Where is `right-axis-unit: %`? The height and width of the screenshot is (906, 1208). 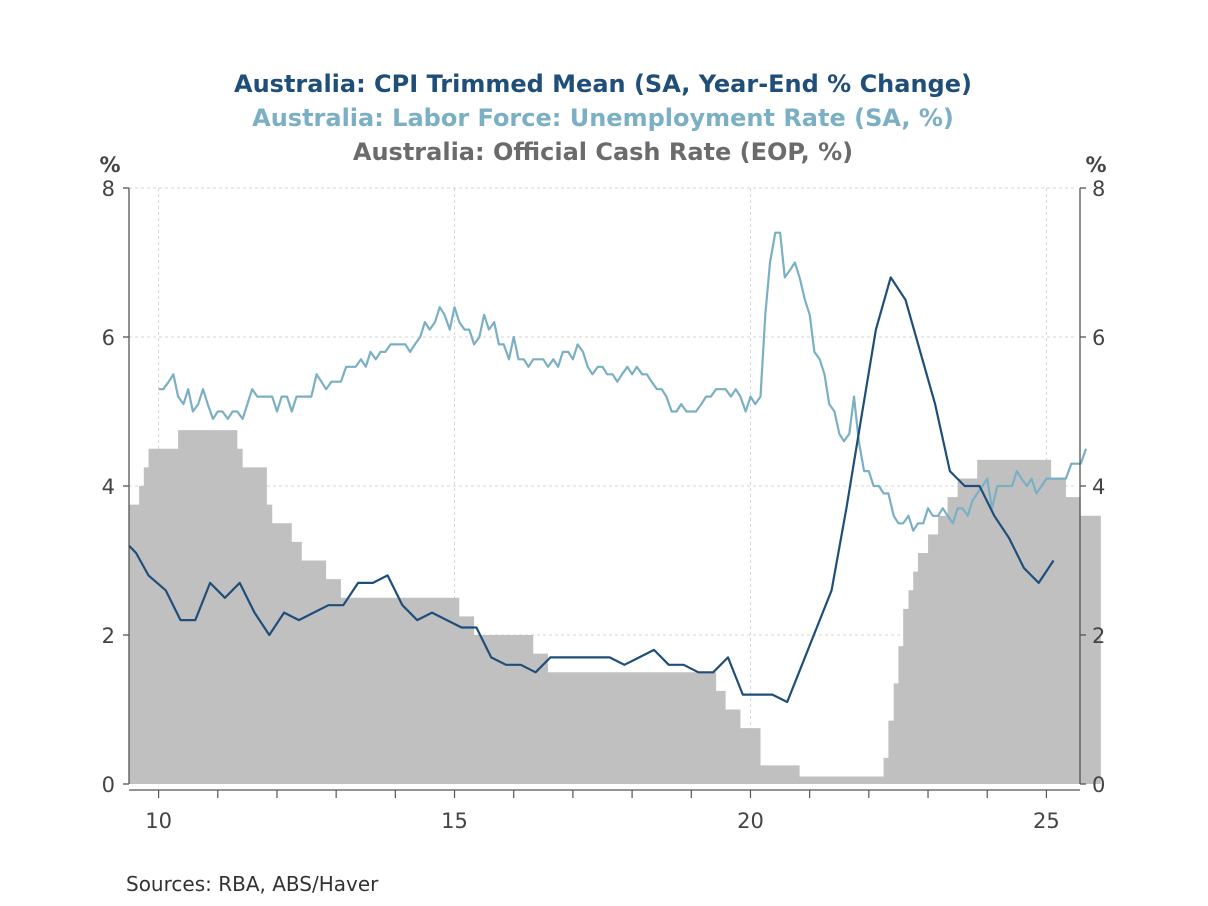
right-axis-unit: % is located at coordinates (1095, 165).